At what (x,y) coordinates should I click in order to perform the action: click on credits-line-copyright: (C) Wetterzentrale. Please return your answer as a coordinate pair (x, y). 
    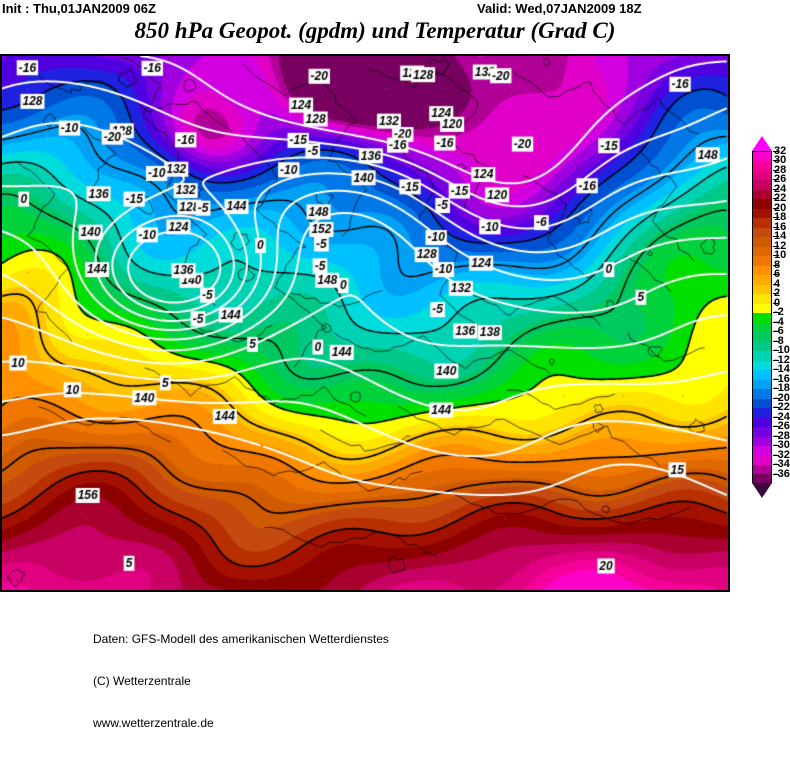
    Looking at the image, I should click on (142, 681).